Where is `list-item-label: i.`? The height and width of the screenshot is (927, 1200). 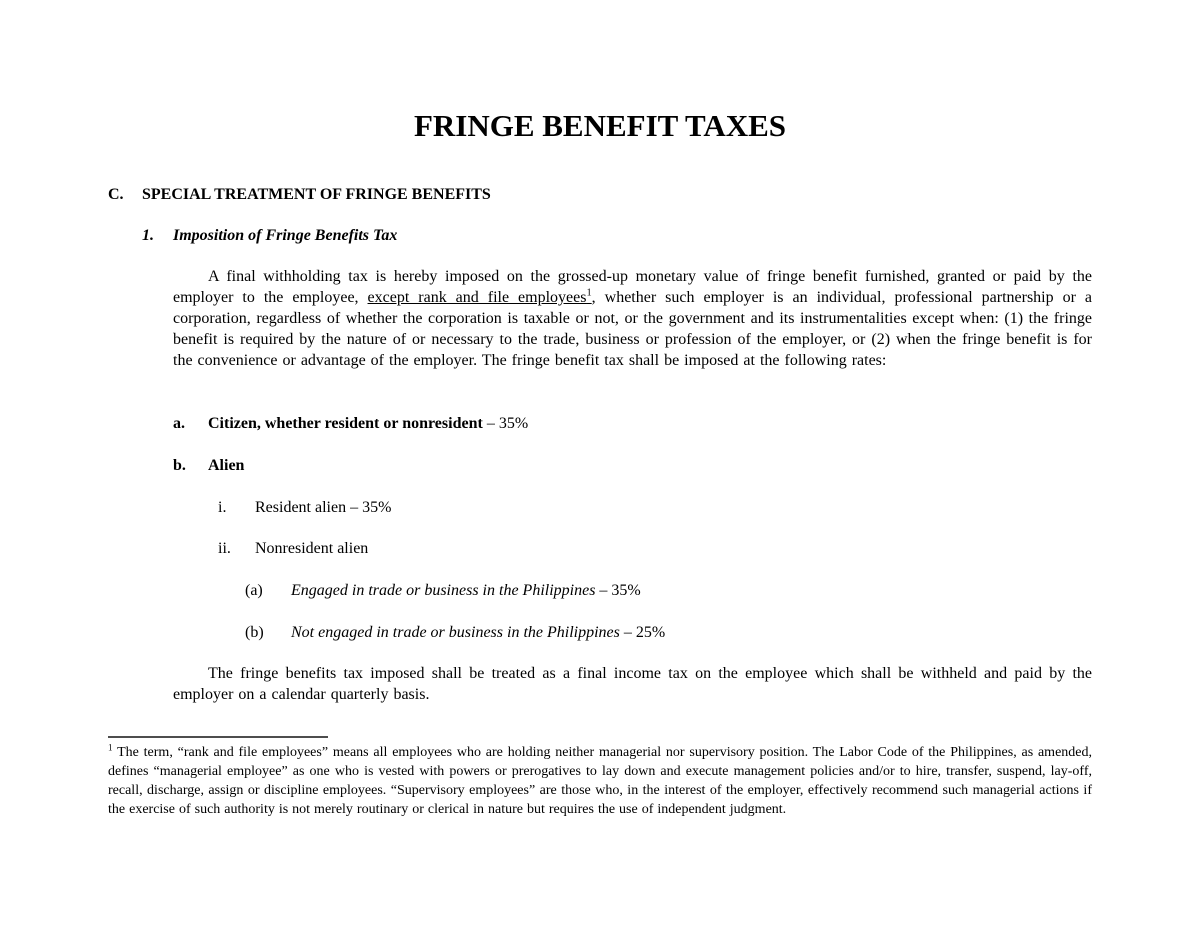 list-item-label: i. is located at coordinates (222, 507).